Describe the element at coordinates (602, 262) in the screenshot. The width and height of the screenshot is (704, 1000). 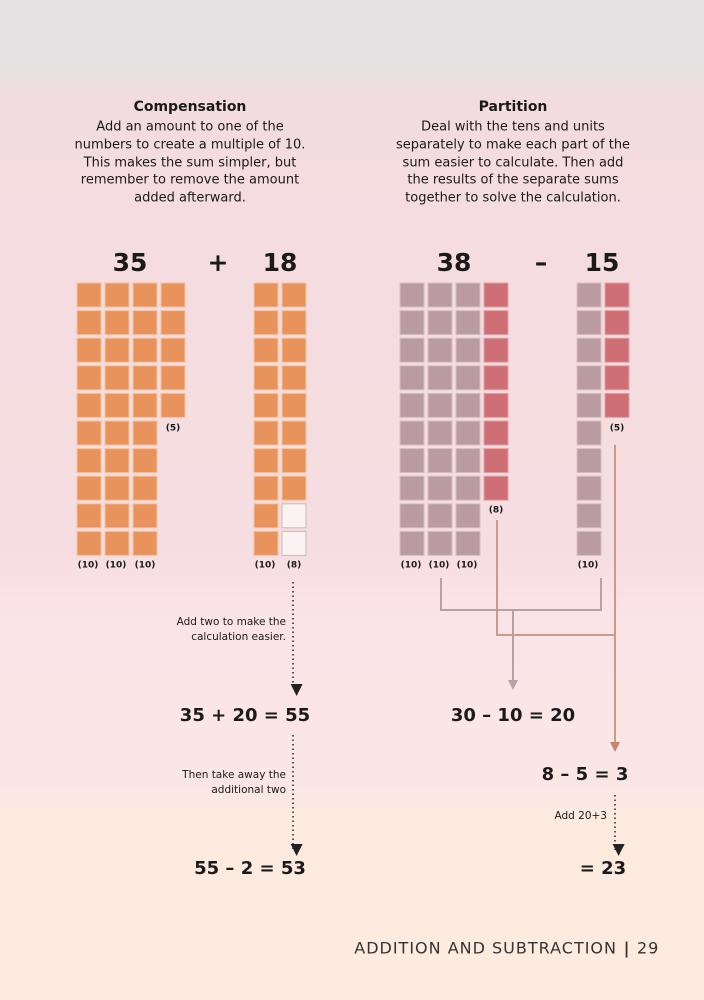
I see `operand: 15` at that location.